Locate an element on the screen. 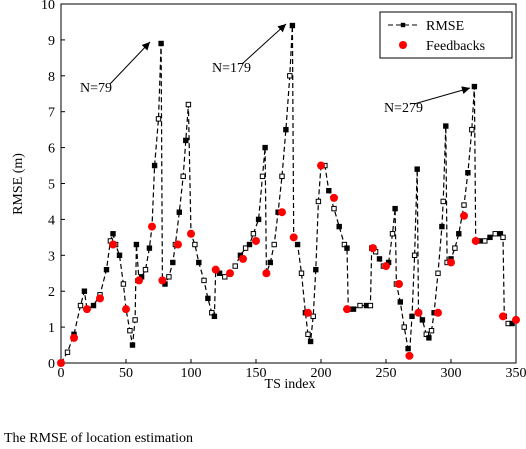 This screenshot has height=449, width=526. y-tick-label: 9 is located at coordinates (51, 41).